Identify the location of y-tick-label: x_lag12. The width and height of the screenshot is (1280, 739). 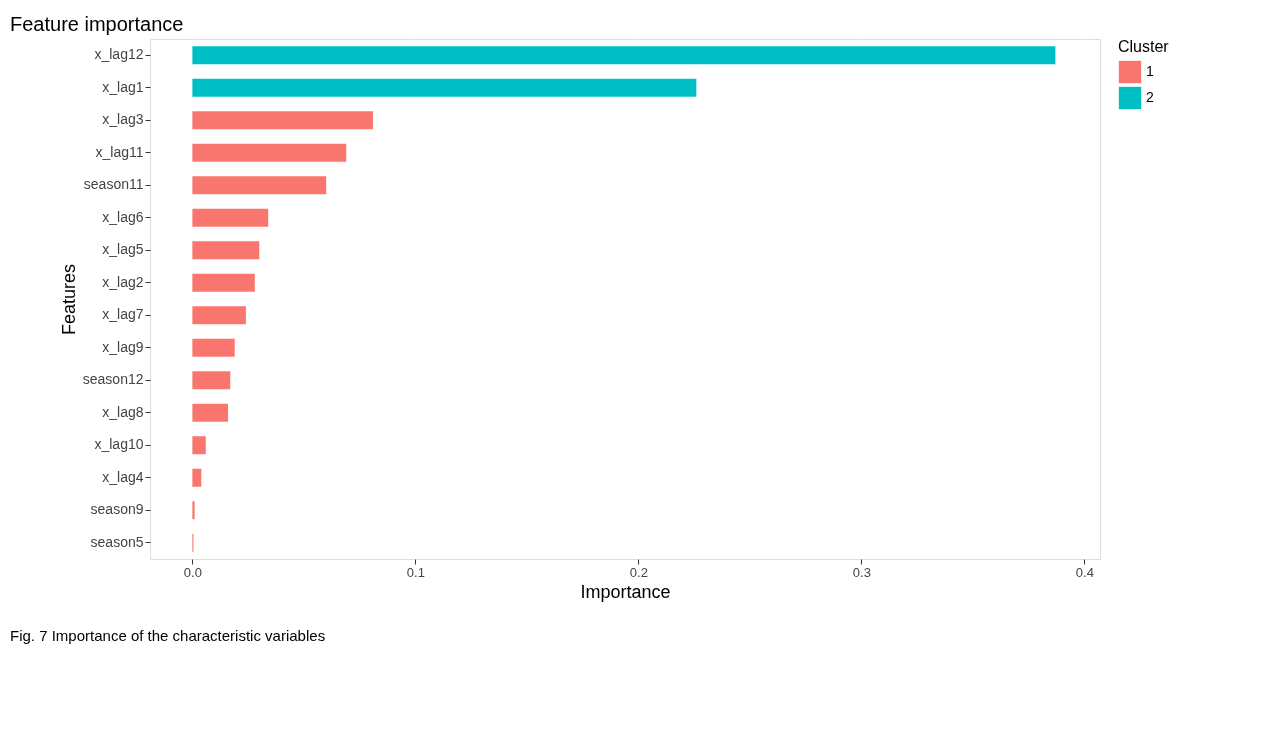
(119, 54).